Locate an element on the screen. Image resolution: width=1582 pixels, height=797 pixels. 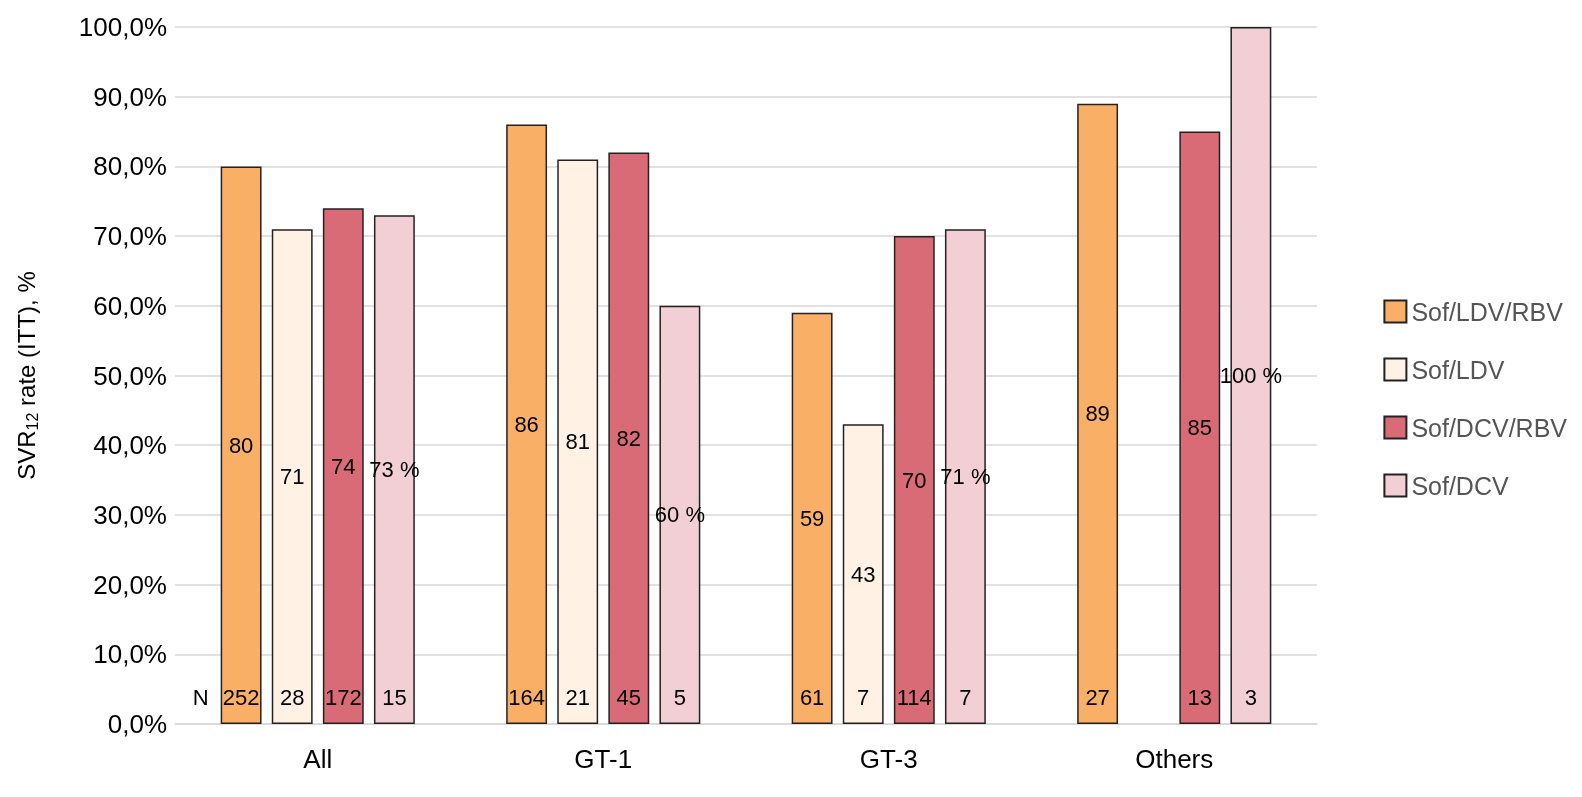
data-label: 70 is located at coordinates (914, 480).